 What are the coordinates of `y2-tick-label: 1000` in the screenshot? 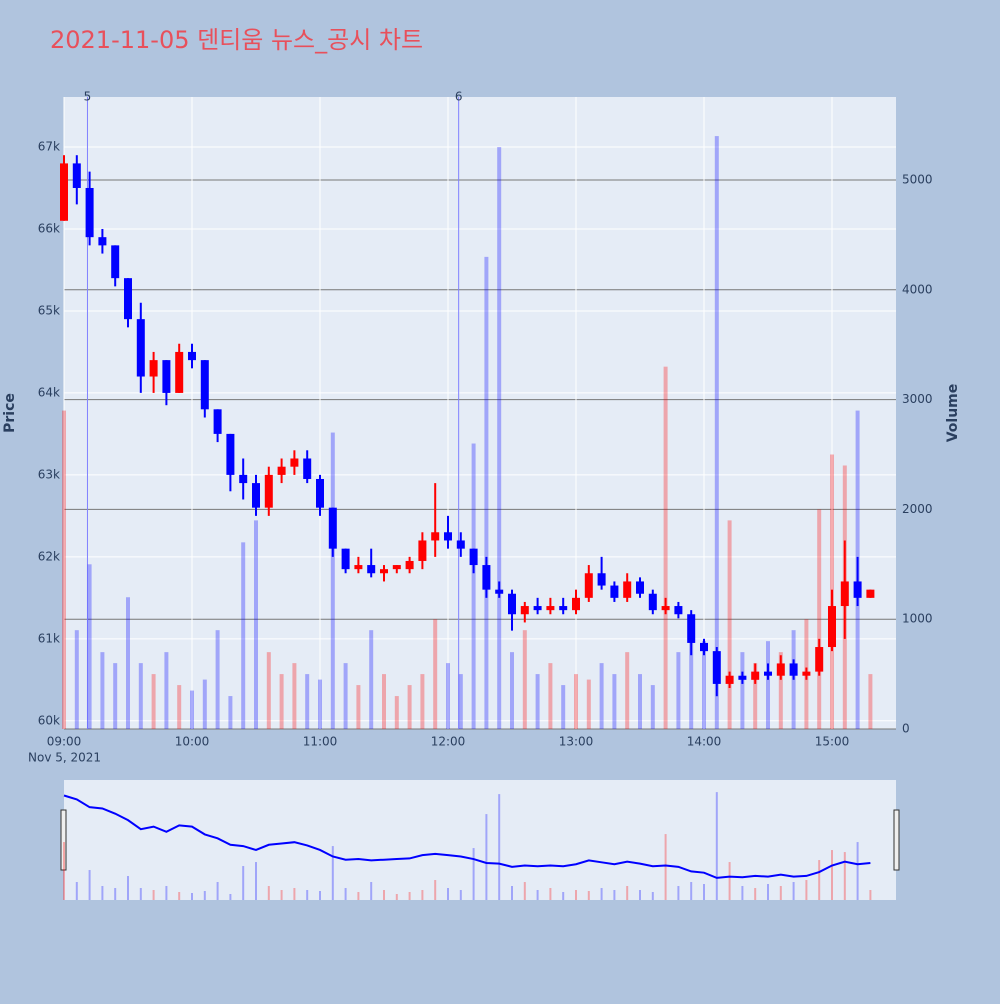 It's located at (917, 619).